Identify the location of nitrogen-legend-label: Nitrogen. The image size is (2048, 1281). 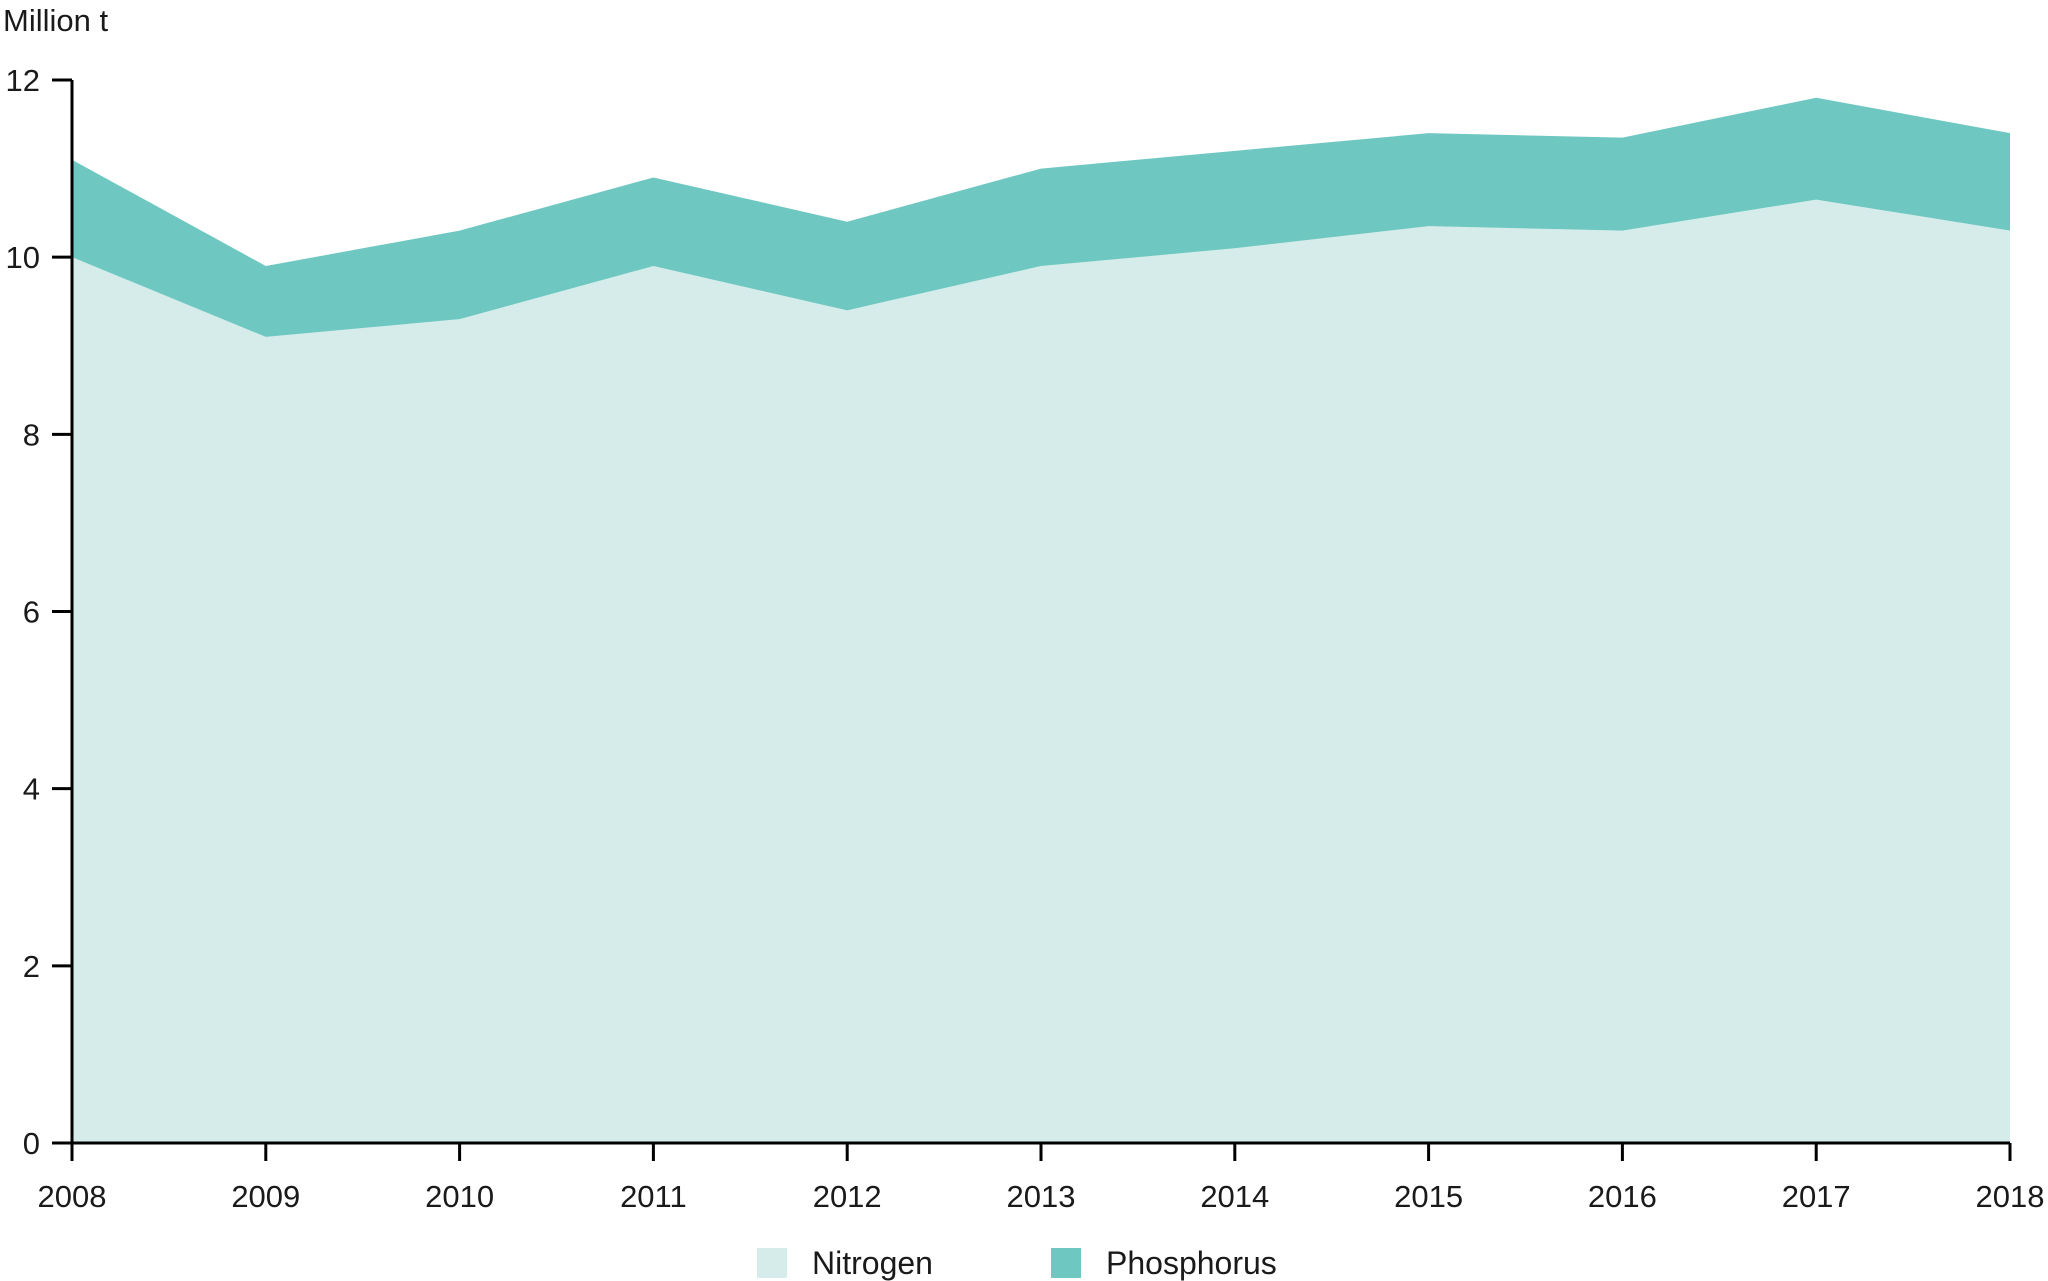
(872, 1263).